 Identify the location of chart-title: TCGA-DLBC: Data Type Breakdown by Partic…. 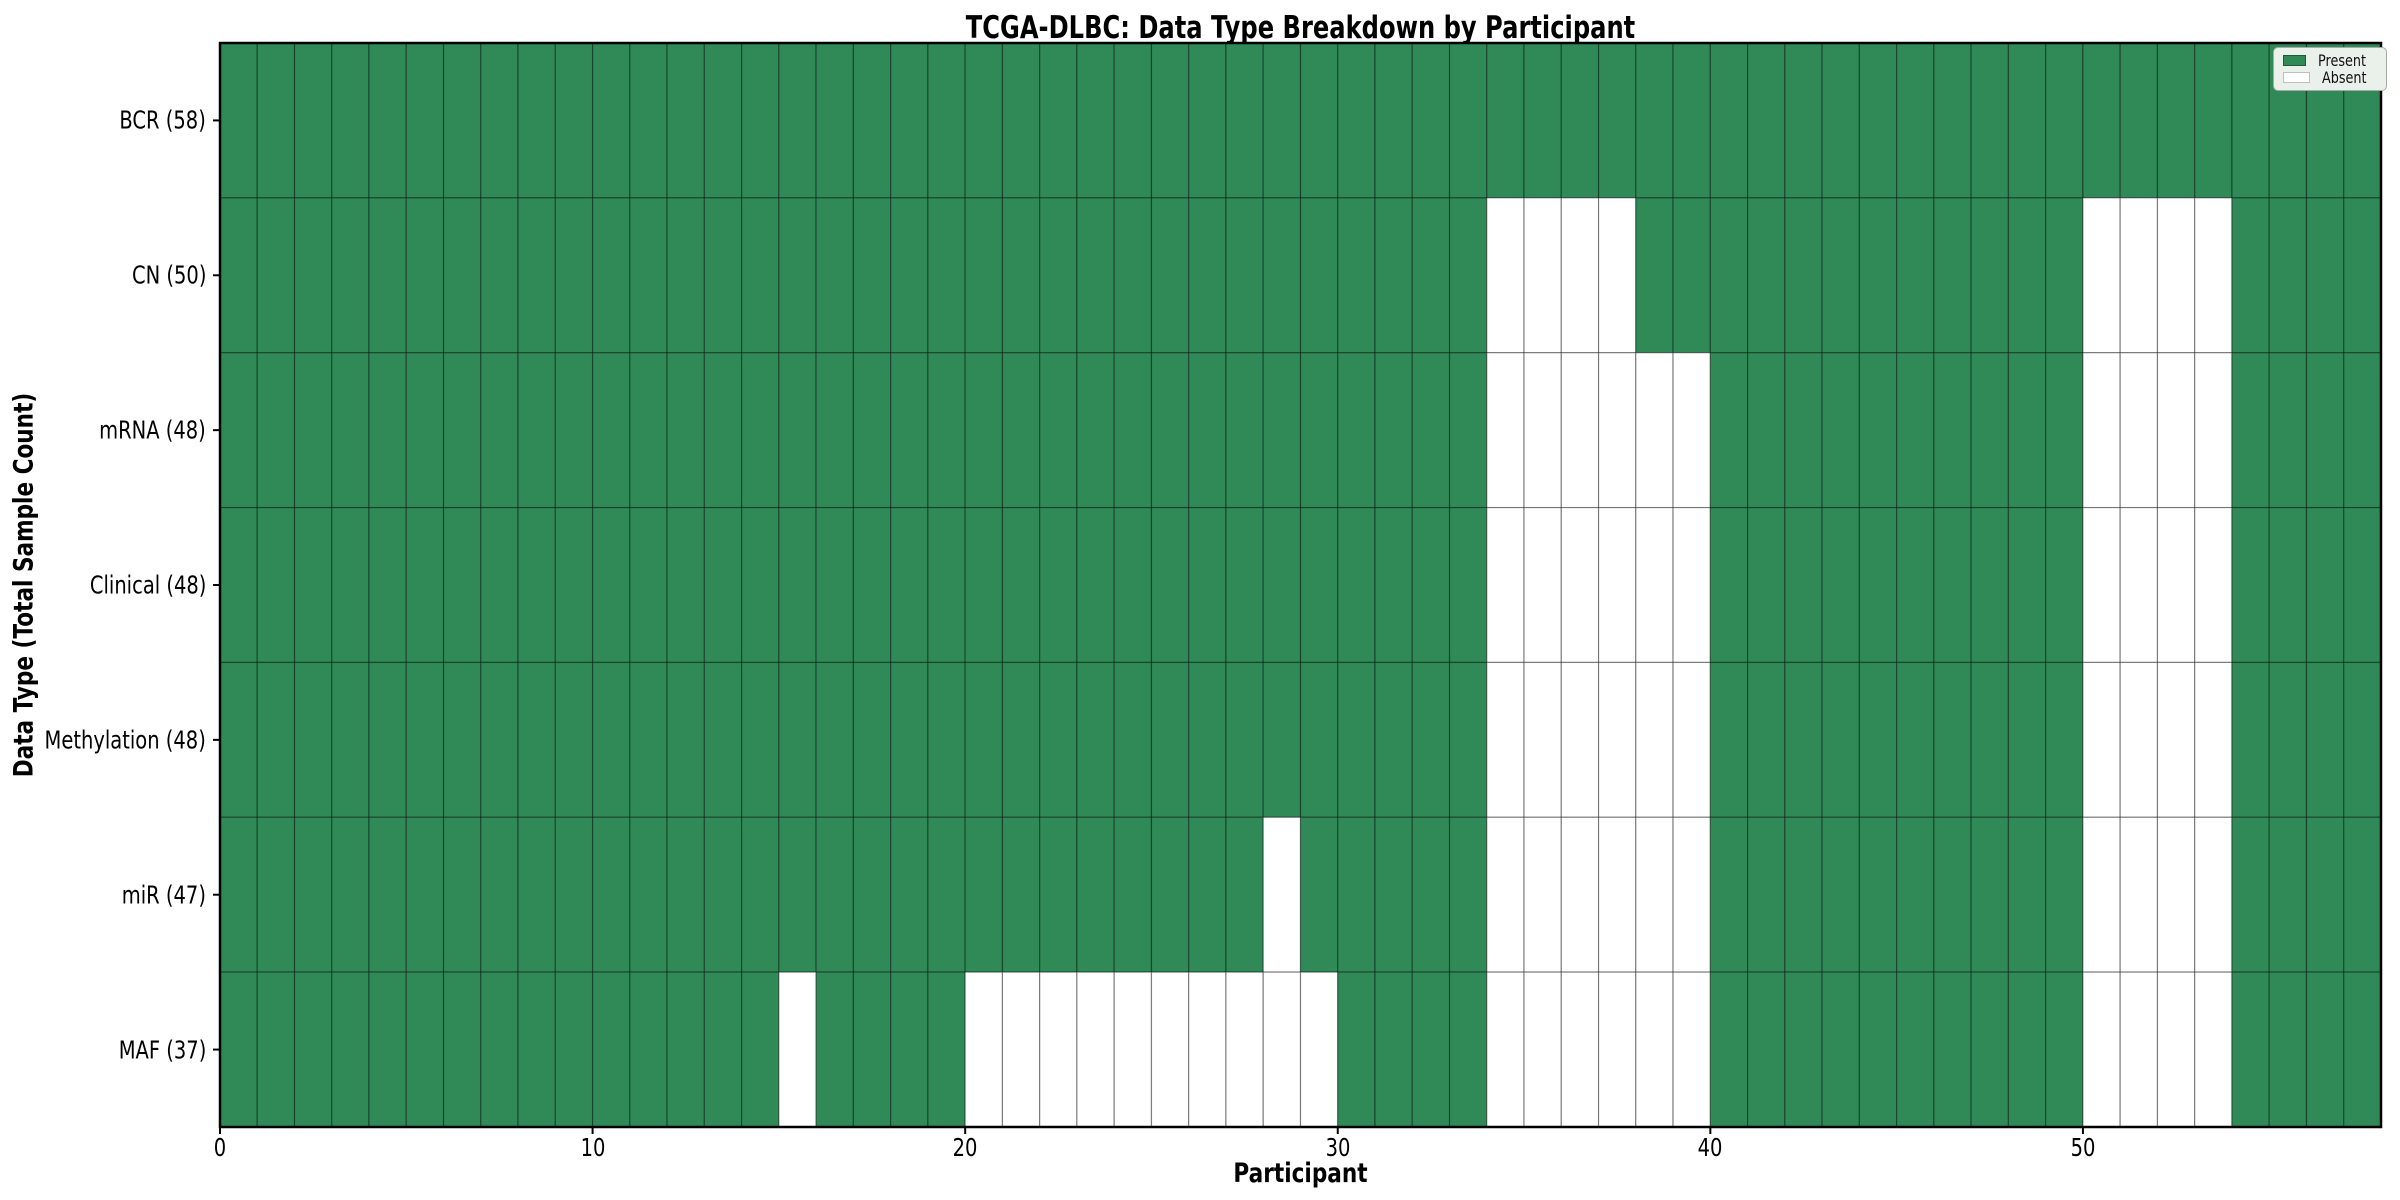
(1300, 28).